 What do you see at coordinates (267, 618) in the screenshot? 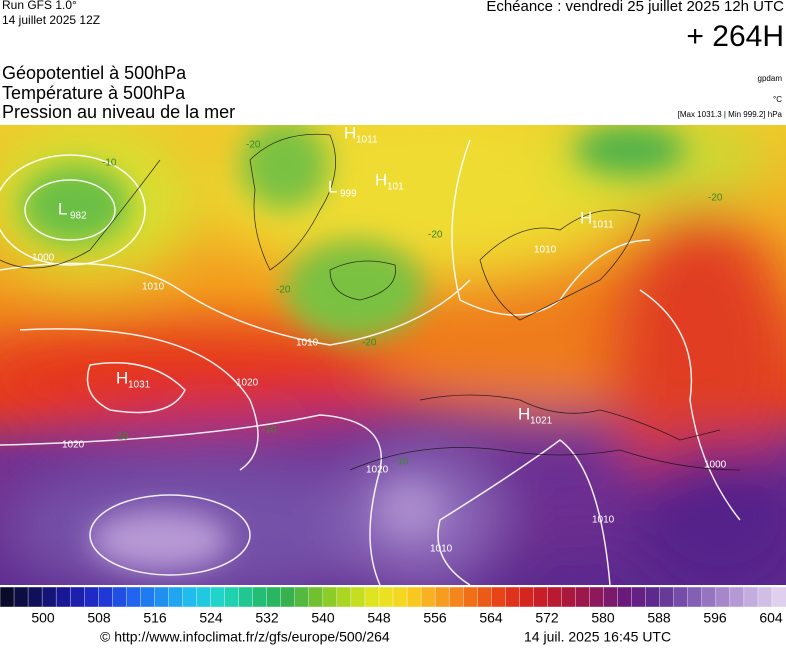
I see `colorbar-tick-label: 532` at bounding box center [267, 618].